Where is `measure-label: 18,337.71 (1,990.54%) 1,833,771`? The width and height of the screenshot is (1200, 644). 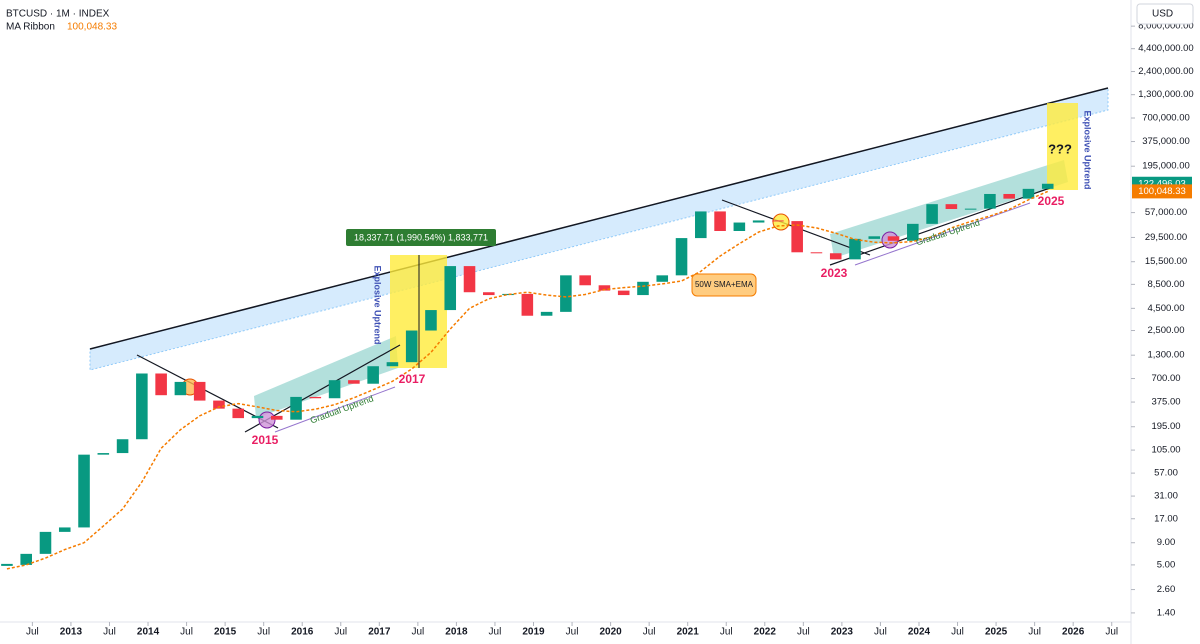
measure-label: 18,337.71 (1,990.54%) 1,833,771 is located at coordinates (421, 237).